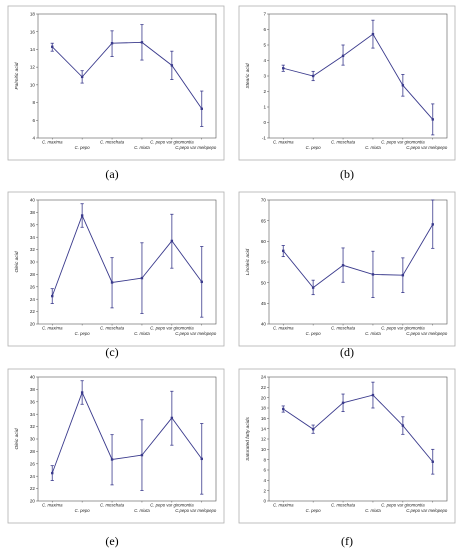  I want to click on y-tick-label: 0, so click(264, 501).